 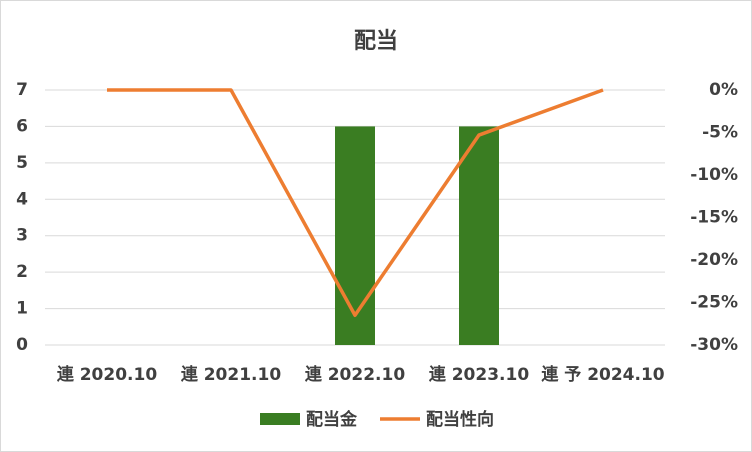 I want to click on y2-tick-label: 0%, so click(x=723, y=90).